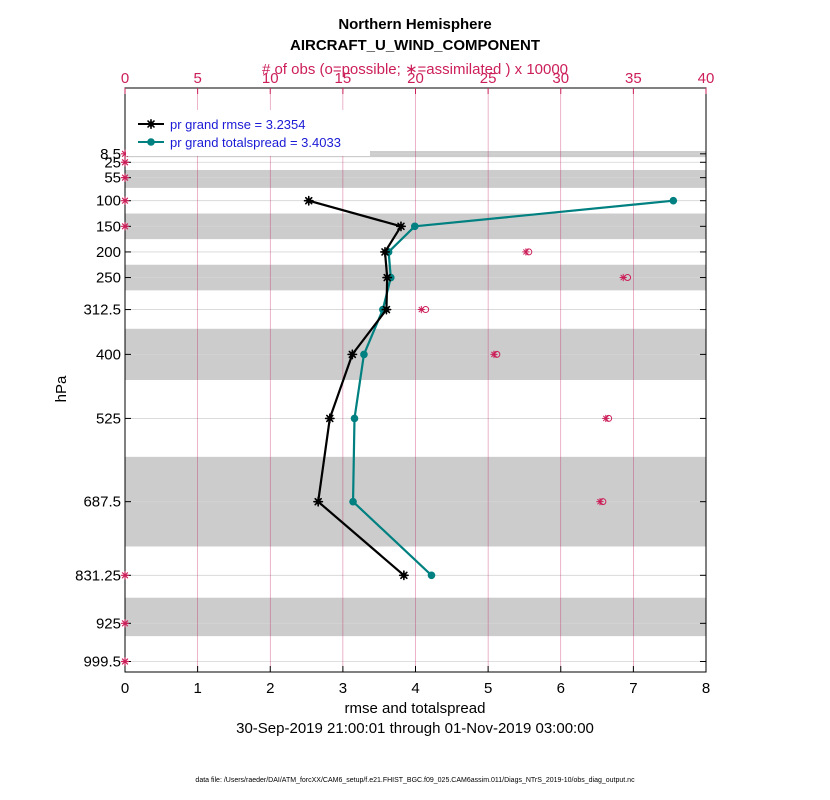 Image resolution: width=830 pixels, height=800 pixels. I want to click on y-tick-label-3: 100, so click(108, 201).